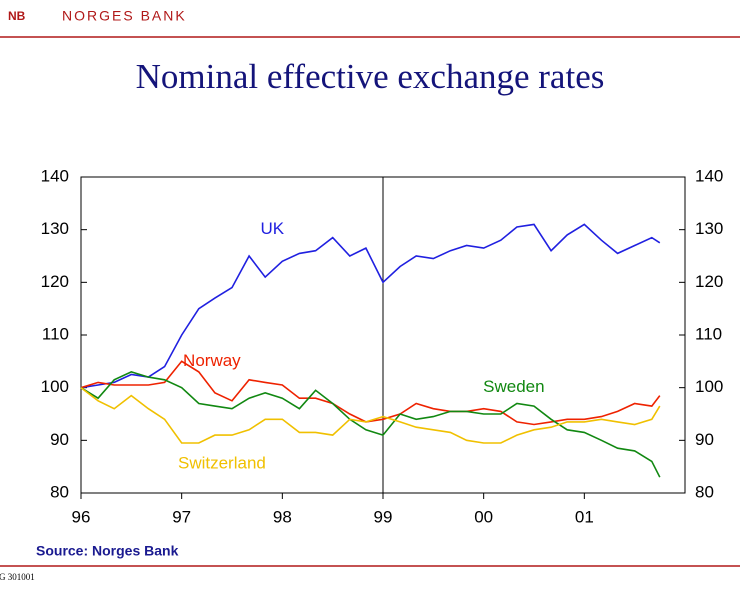 The image size is (740, 591). What do you see at coordinates (704, 491) in the screenshot?
I see `y2-tick-label: 80` at bounding box center [704, 491].